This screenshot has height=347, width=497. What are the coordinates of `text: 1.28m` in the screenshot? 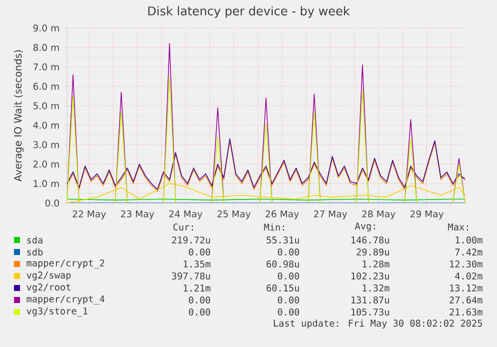 It's located at (376, 264).